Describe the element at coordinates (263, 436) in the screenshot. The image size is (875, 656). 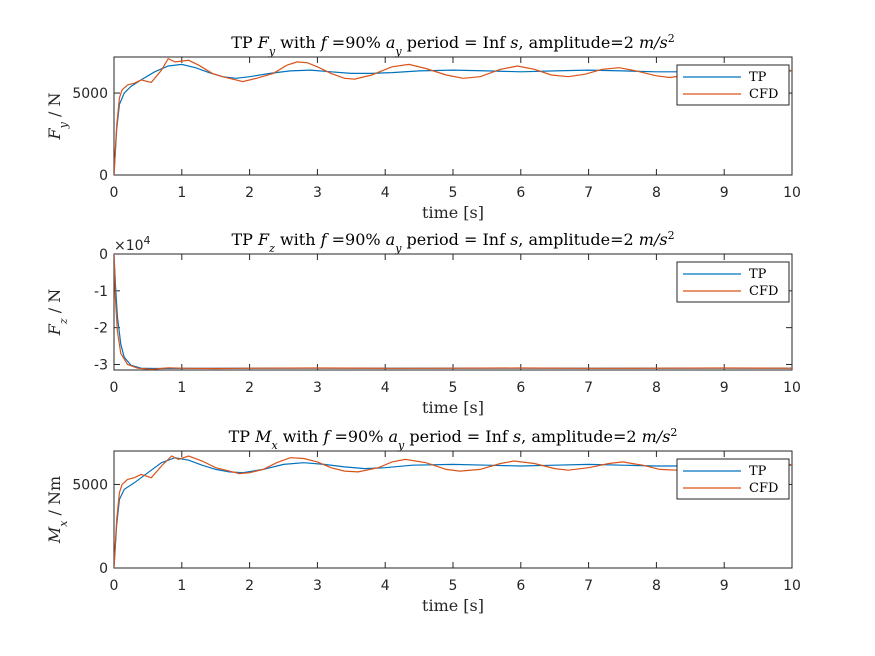
I see `chart-title-part: M` at that location.